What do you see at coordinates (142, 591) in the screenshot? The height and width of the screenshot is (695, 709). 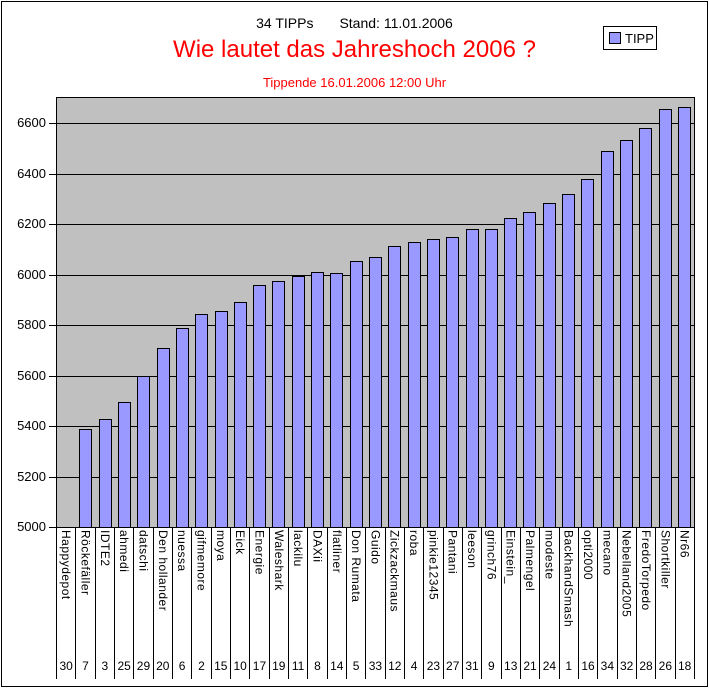 I see `category-label-cell: datschi` at bounding box center [142, 591].